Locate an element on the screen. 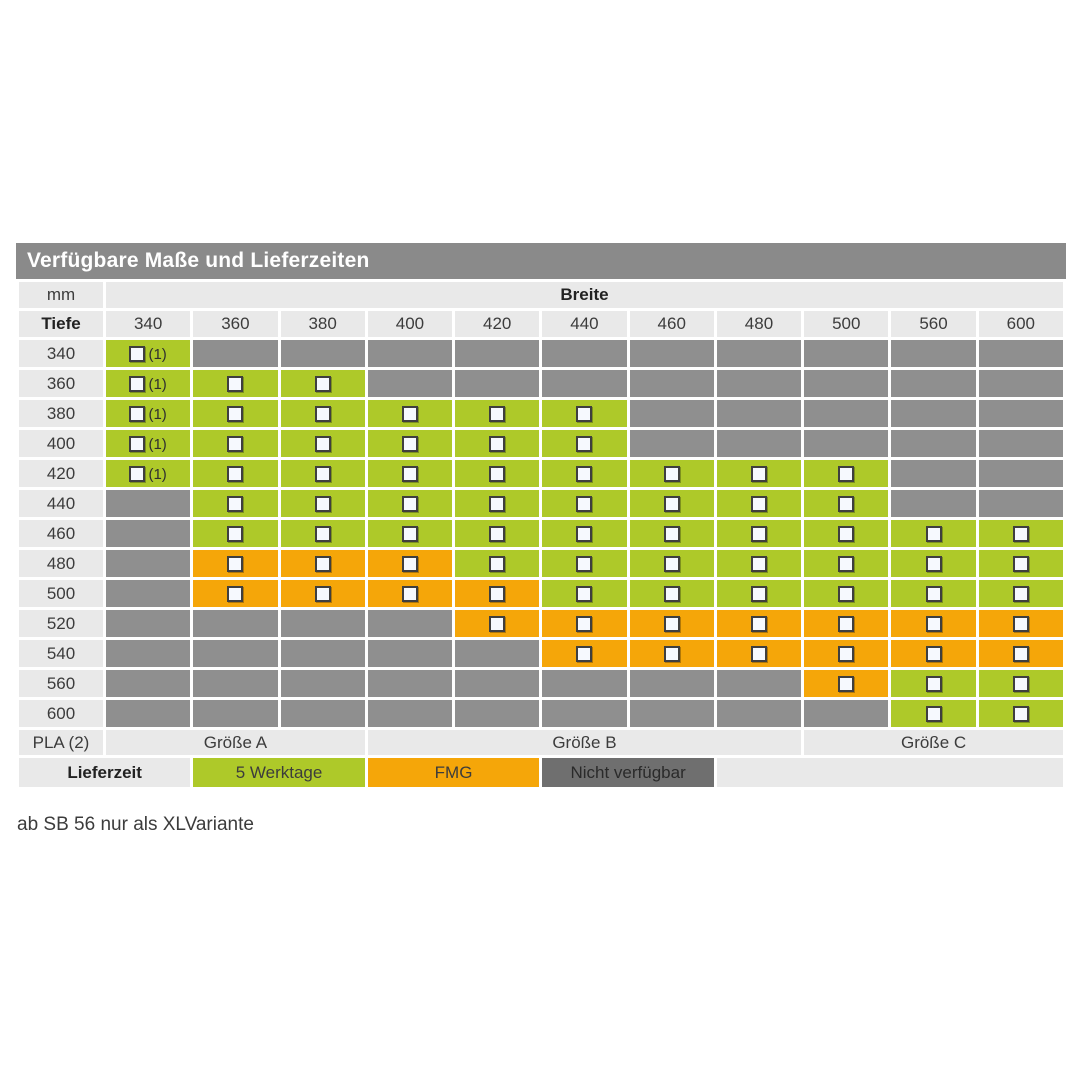 This screenshot has height=1080, width=1080. table-row-tiefe-380: 380 (1) is located at coordinates (541, 413).